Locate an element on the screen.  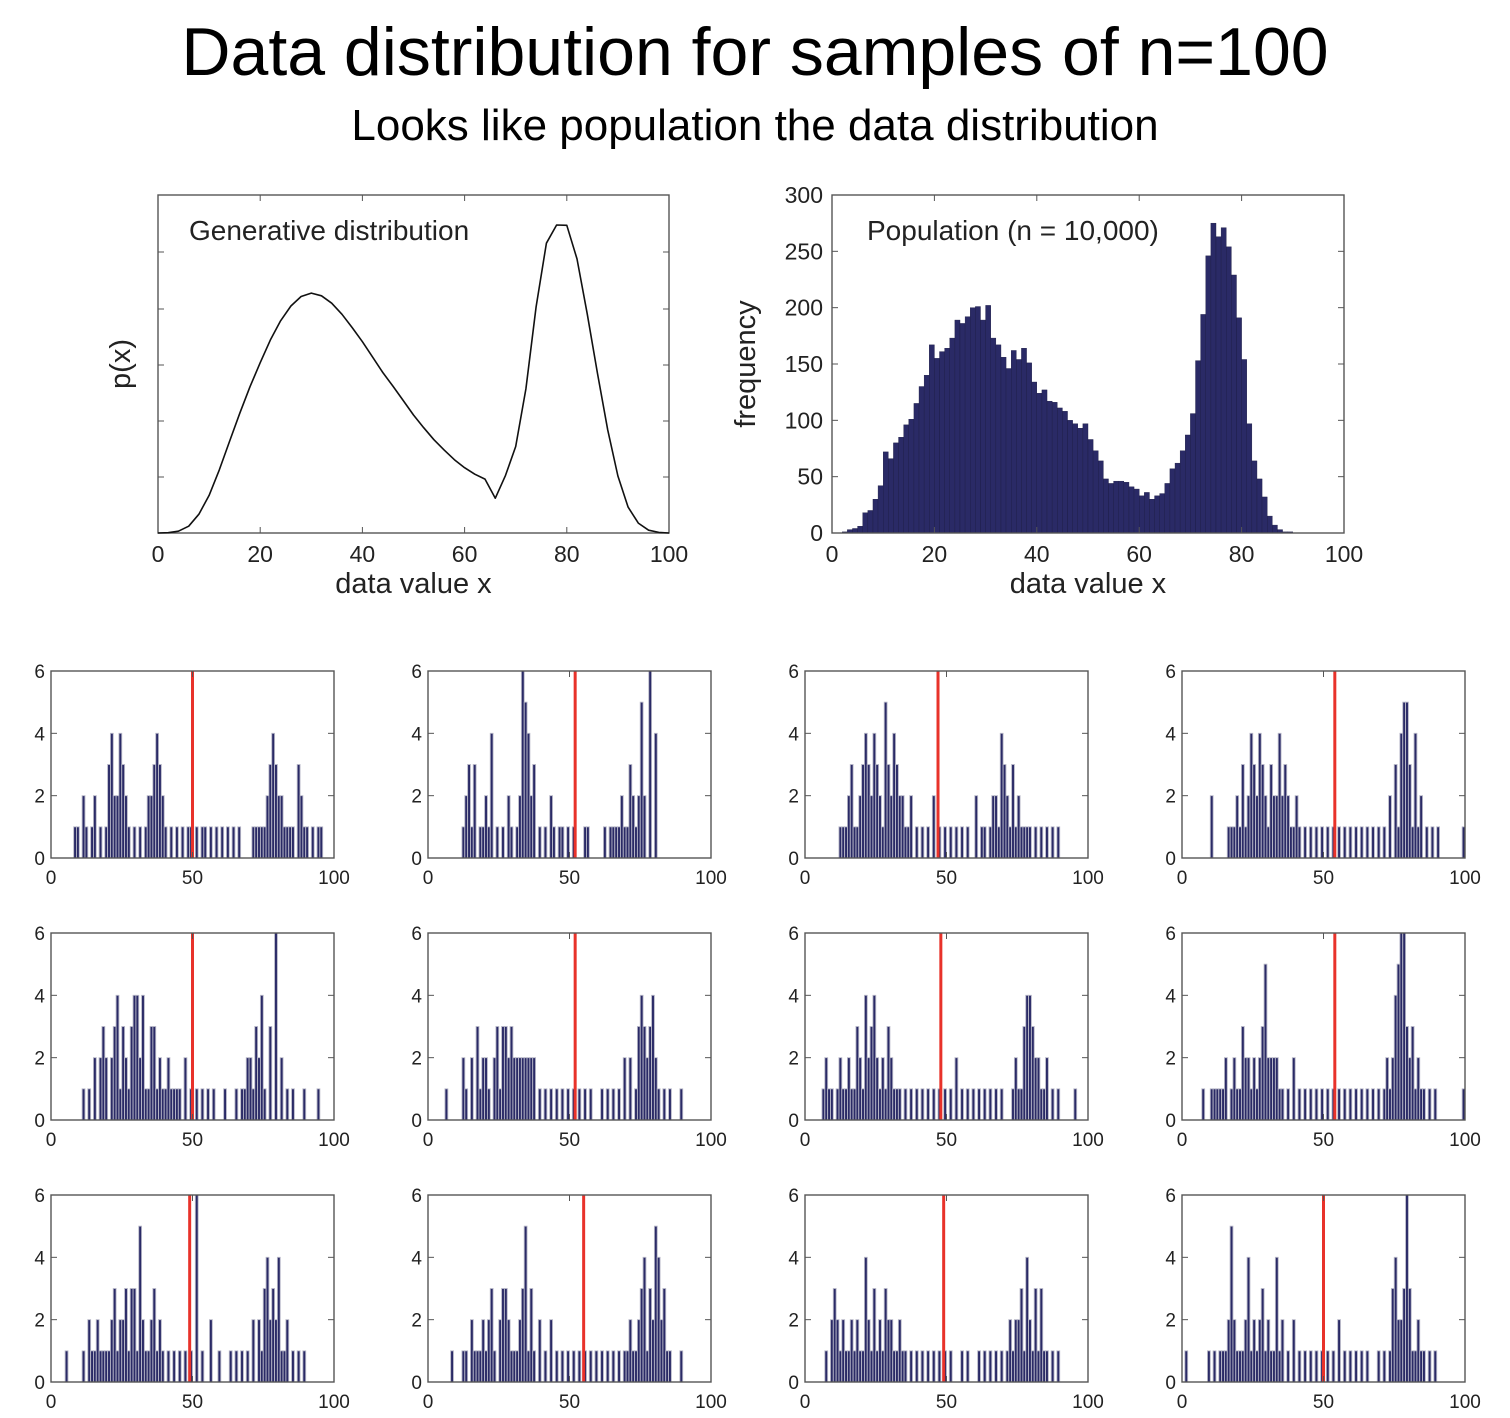
sample-histogram-11: 0 50 100 0 2 4 6 is located at coordinates (945, 1299).